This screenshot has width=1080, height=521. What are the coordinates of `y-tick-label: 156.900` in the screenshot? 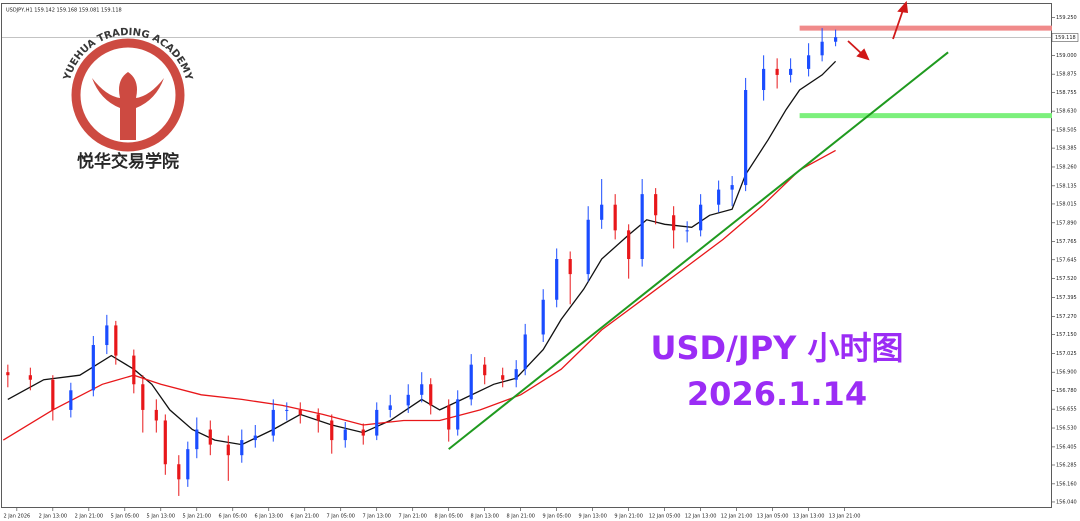 It's located at (1066, 373).